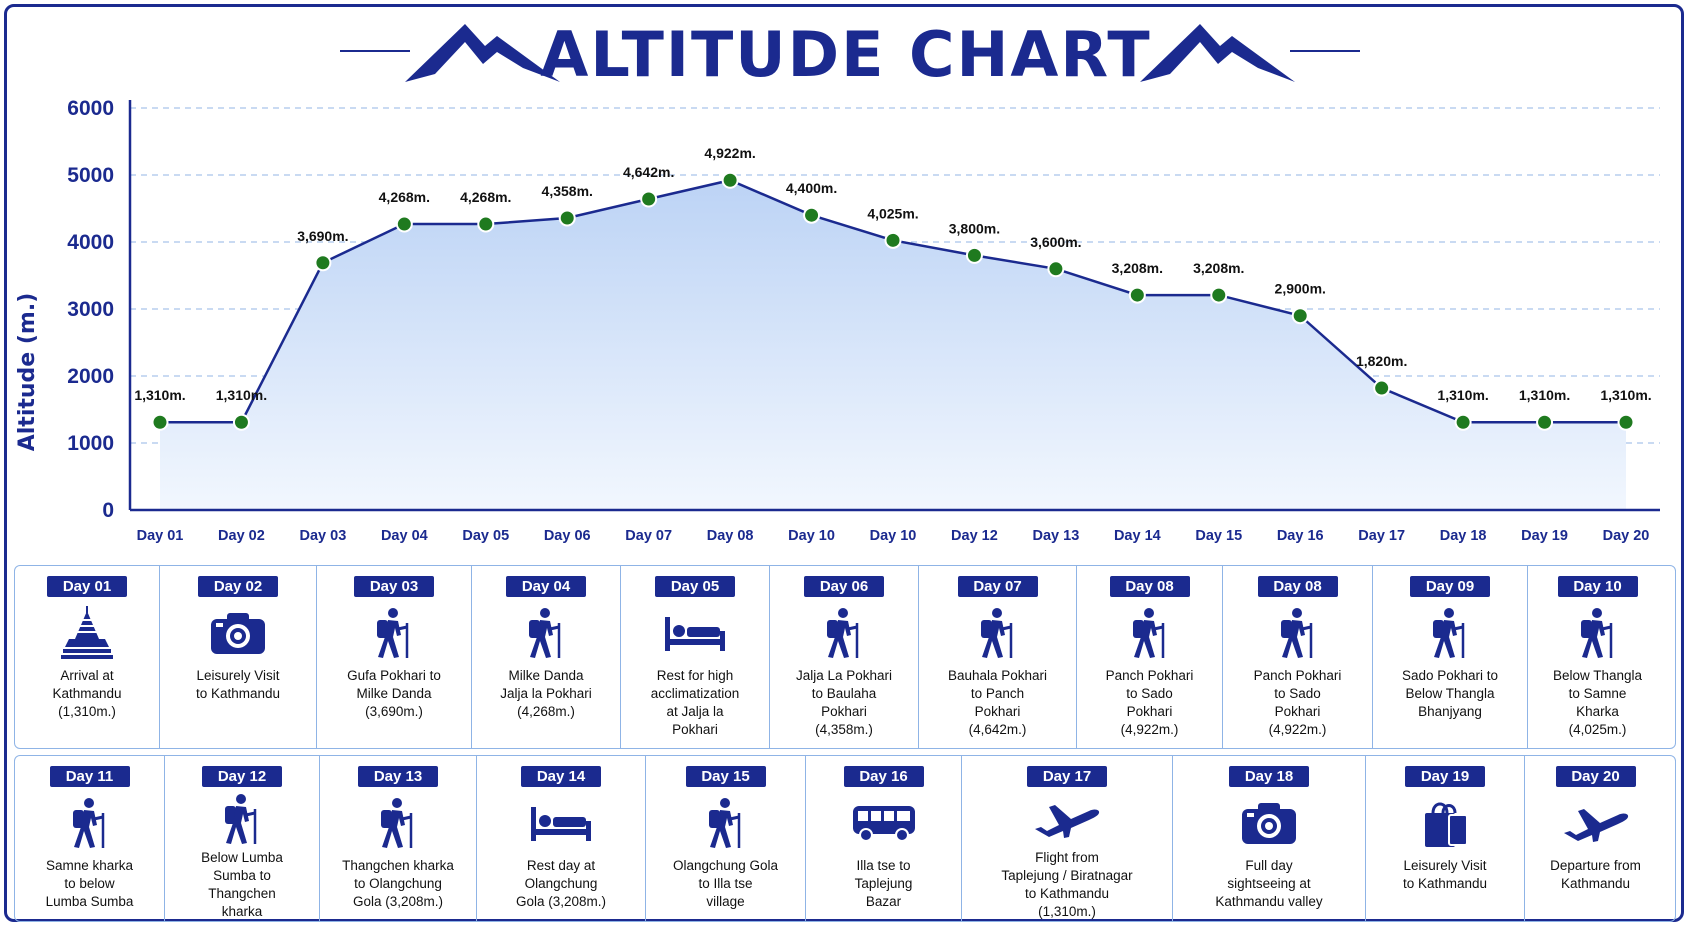  I want to click on day-card: Day 16 Illa tse to Taplejung Bazar, so click(884, 838).